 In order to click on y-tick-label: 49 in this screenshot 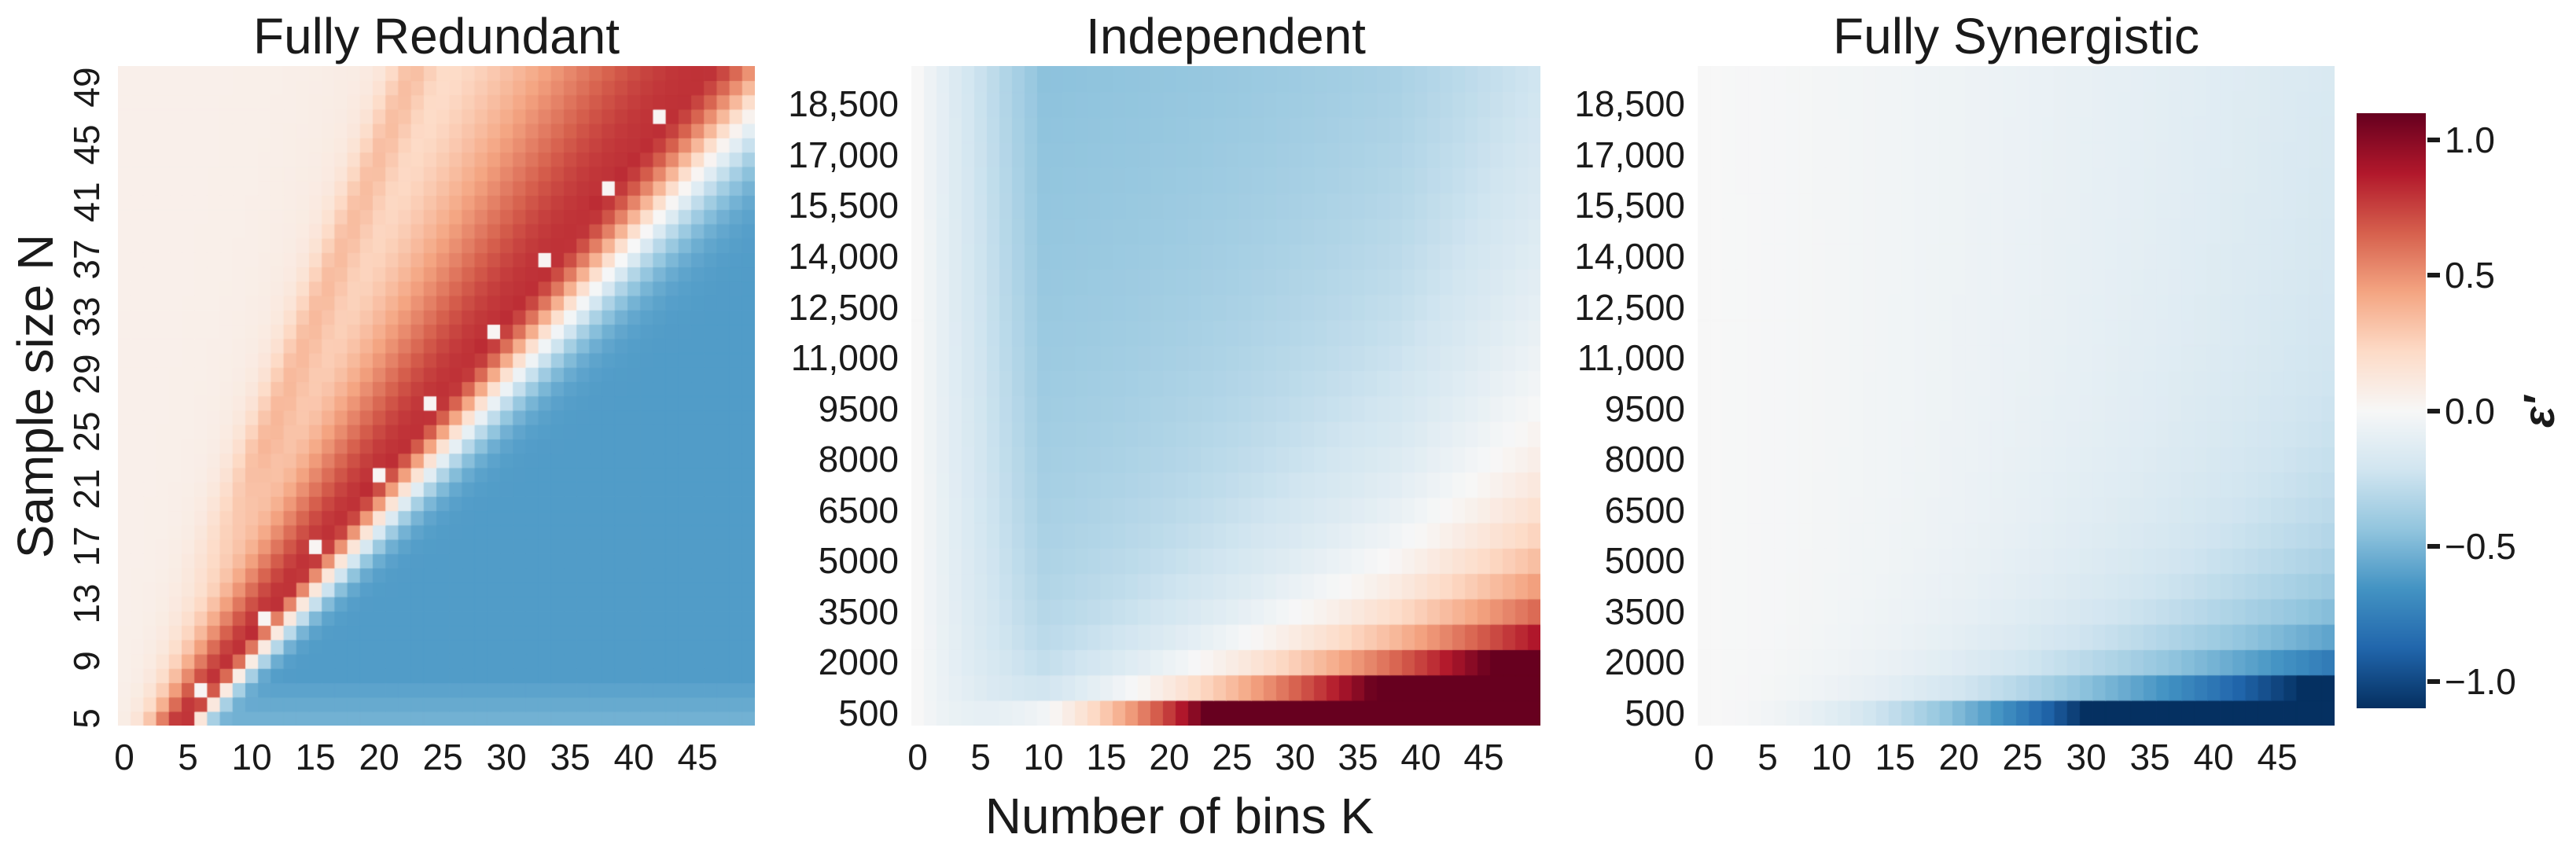, I will do `click(86, 87)`.